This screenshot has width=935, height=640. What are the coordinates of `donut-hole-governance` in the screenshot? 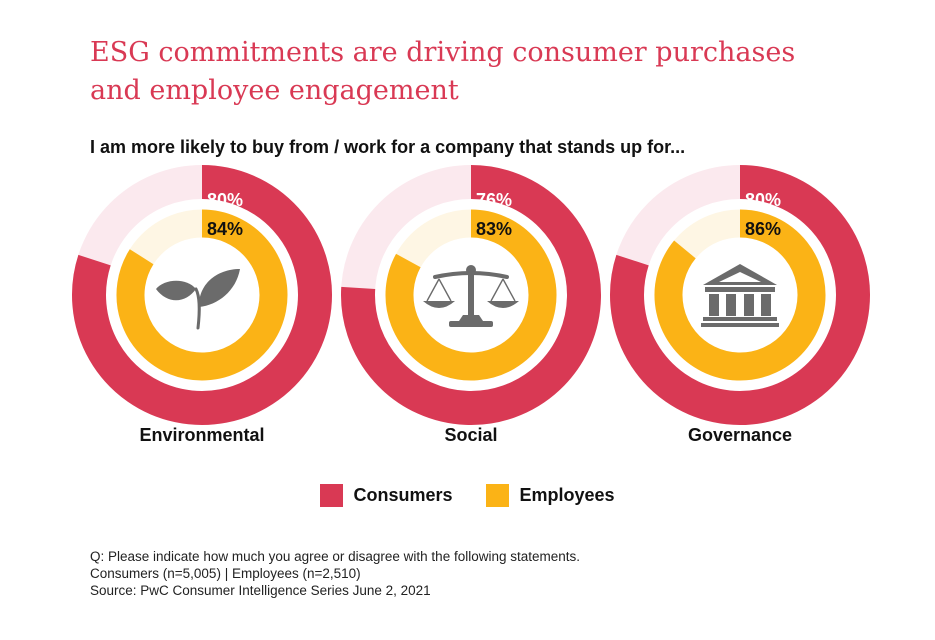 It's located at (740, 295).